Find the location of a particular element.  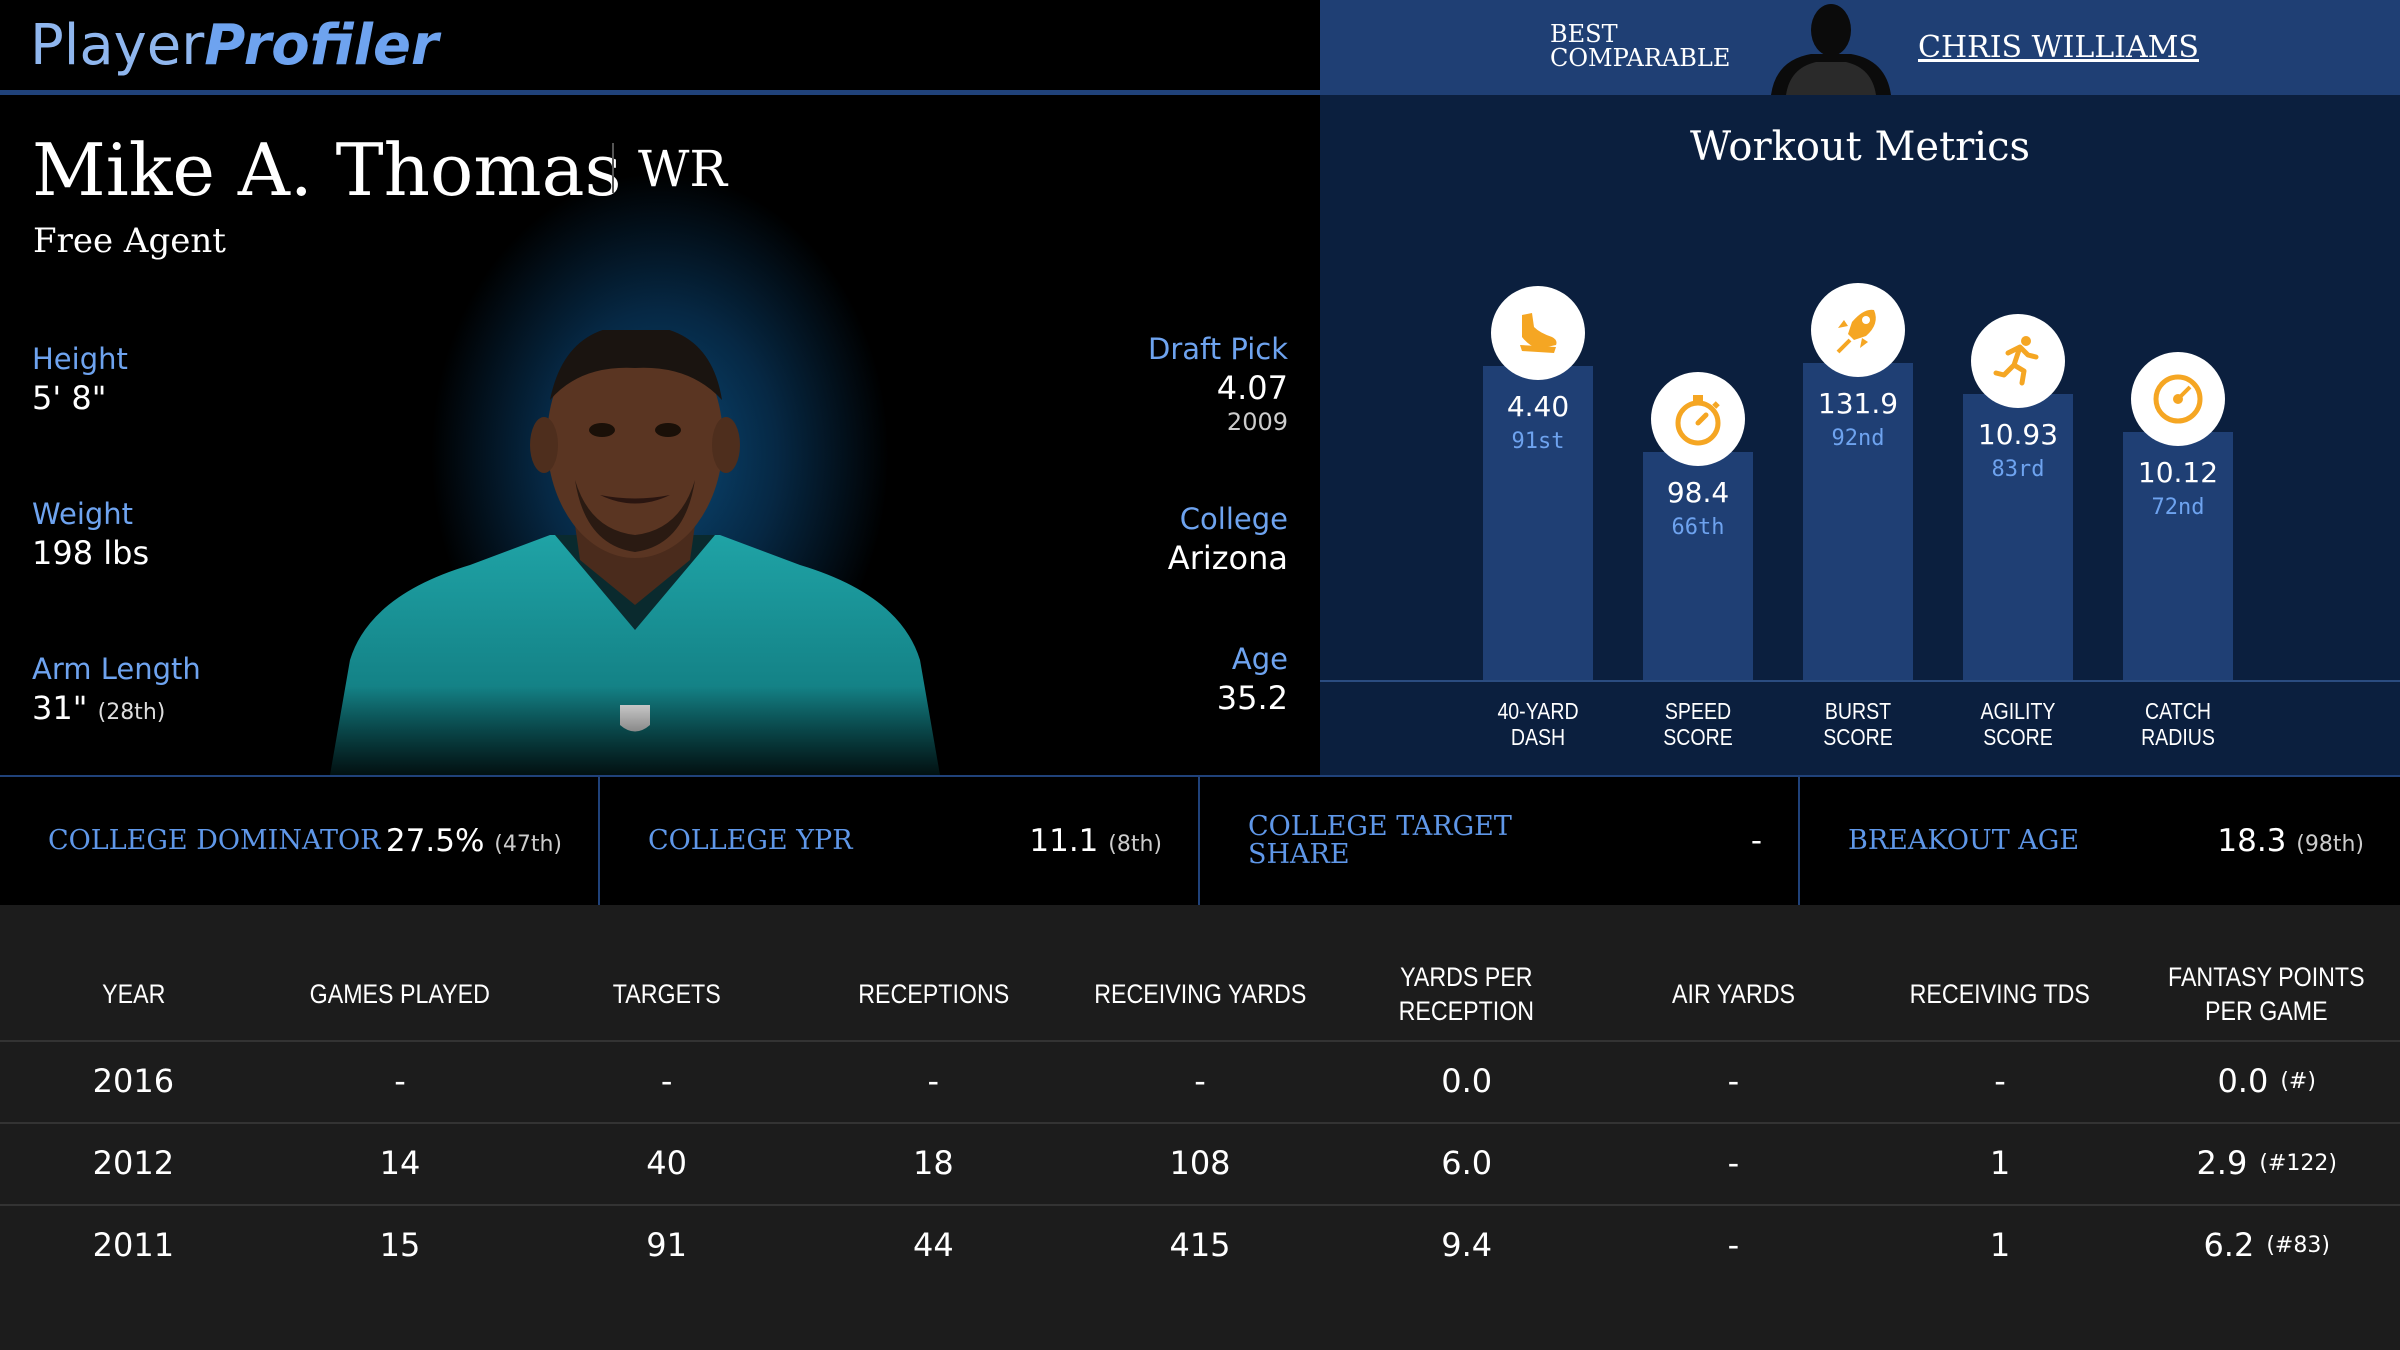

age-stat: Age 35.2 is located at coordinates (1252, 679).